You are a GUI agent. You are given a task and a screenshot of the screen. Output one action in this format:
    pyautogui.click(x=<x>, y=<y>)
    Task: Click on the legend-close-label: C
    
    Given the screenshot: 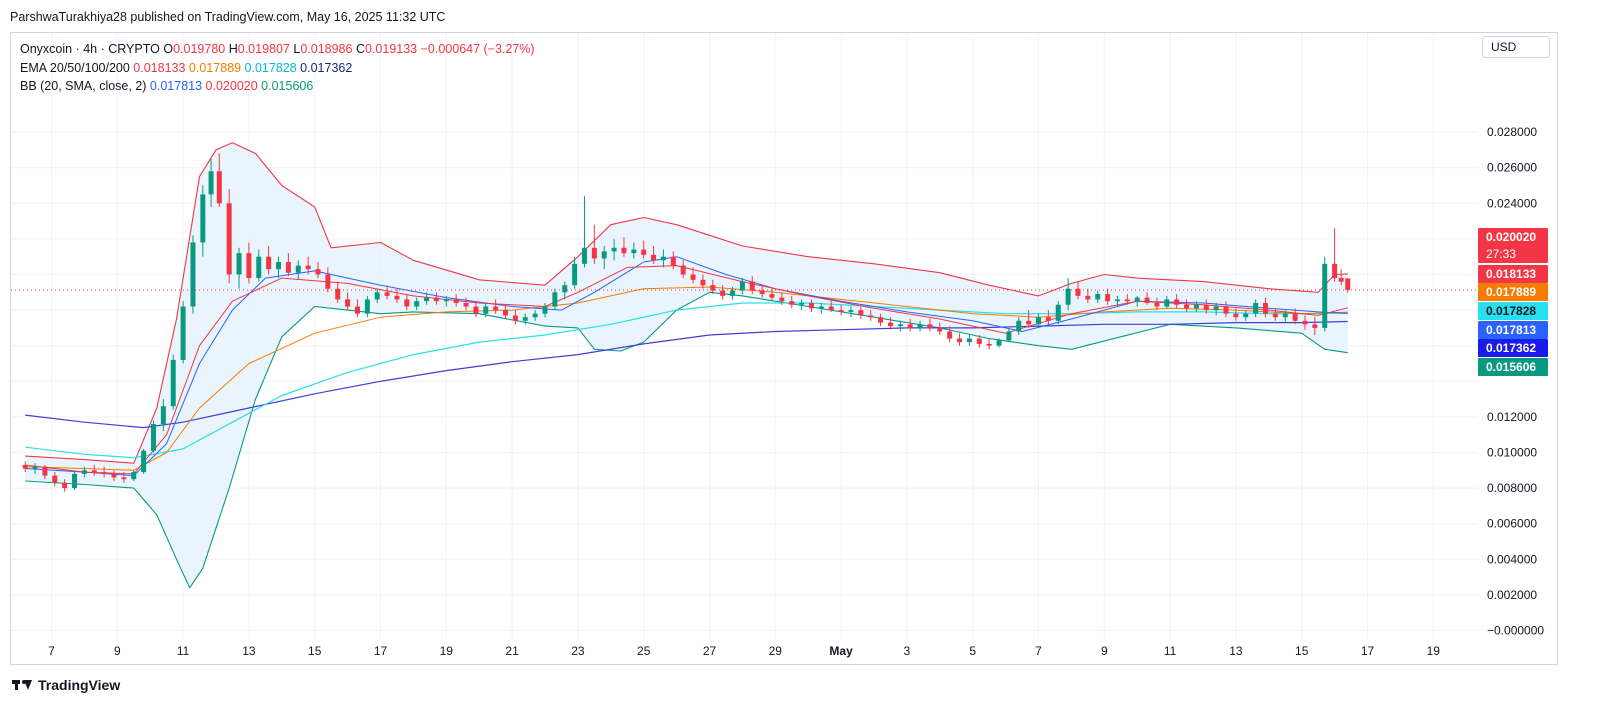 What is the action you would take?
    pyautogui.click(x=360, y=49)
    